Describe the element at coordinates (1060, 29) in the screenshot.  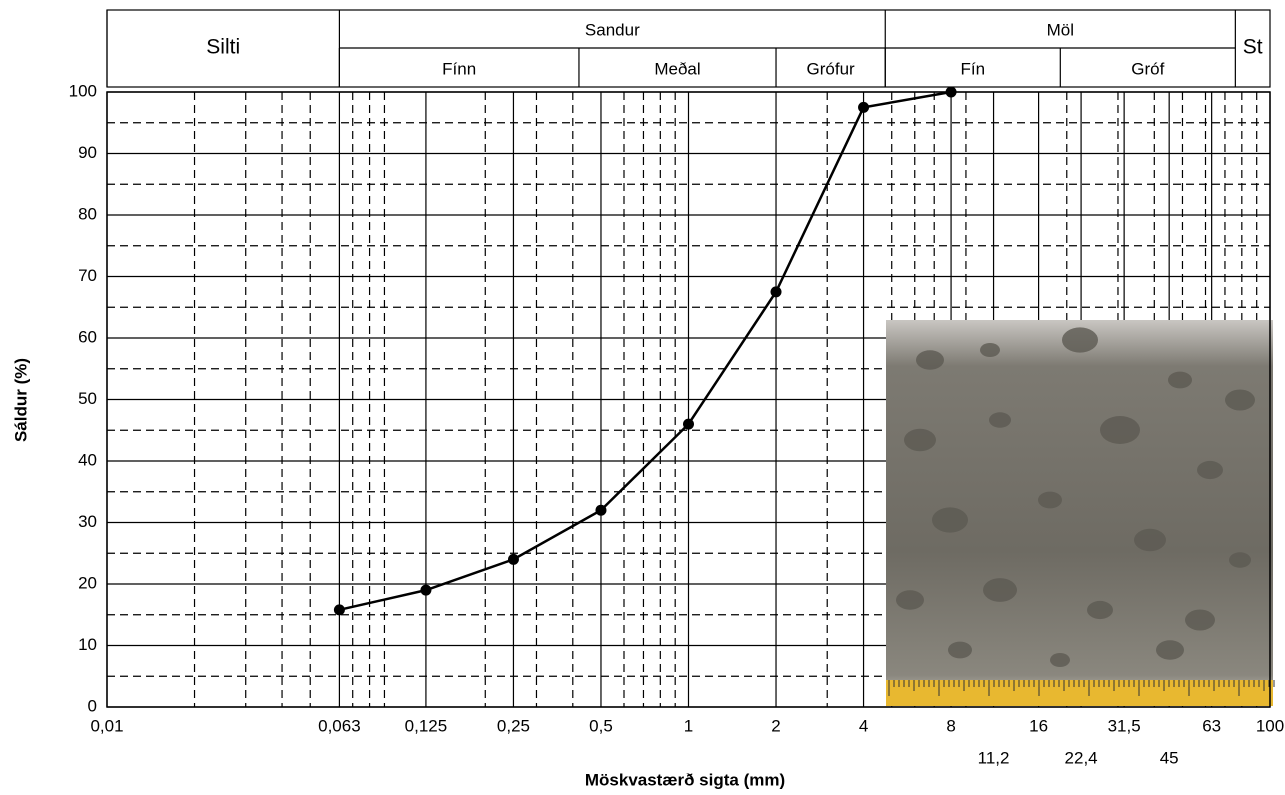
I see `zone-label: Möl` at that location.